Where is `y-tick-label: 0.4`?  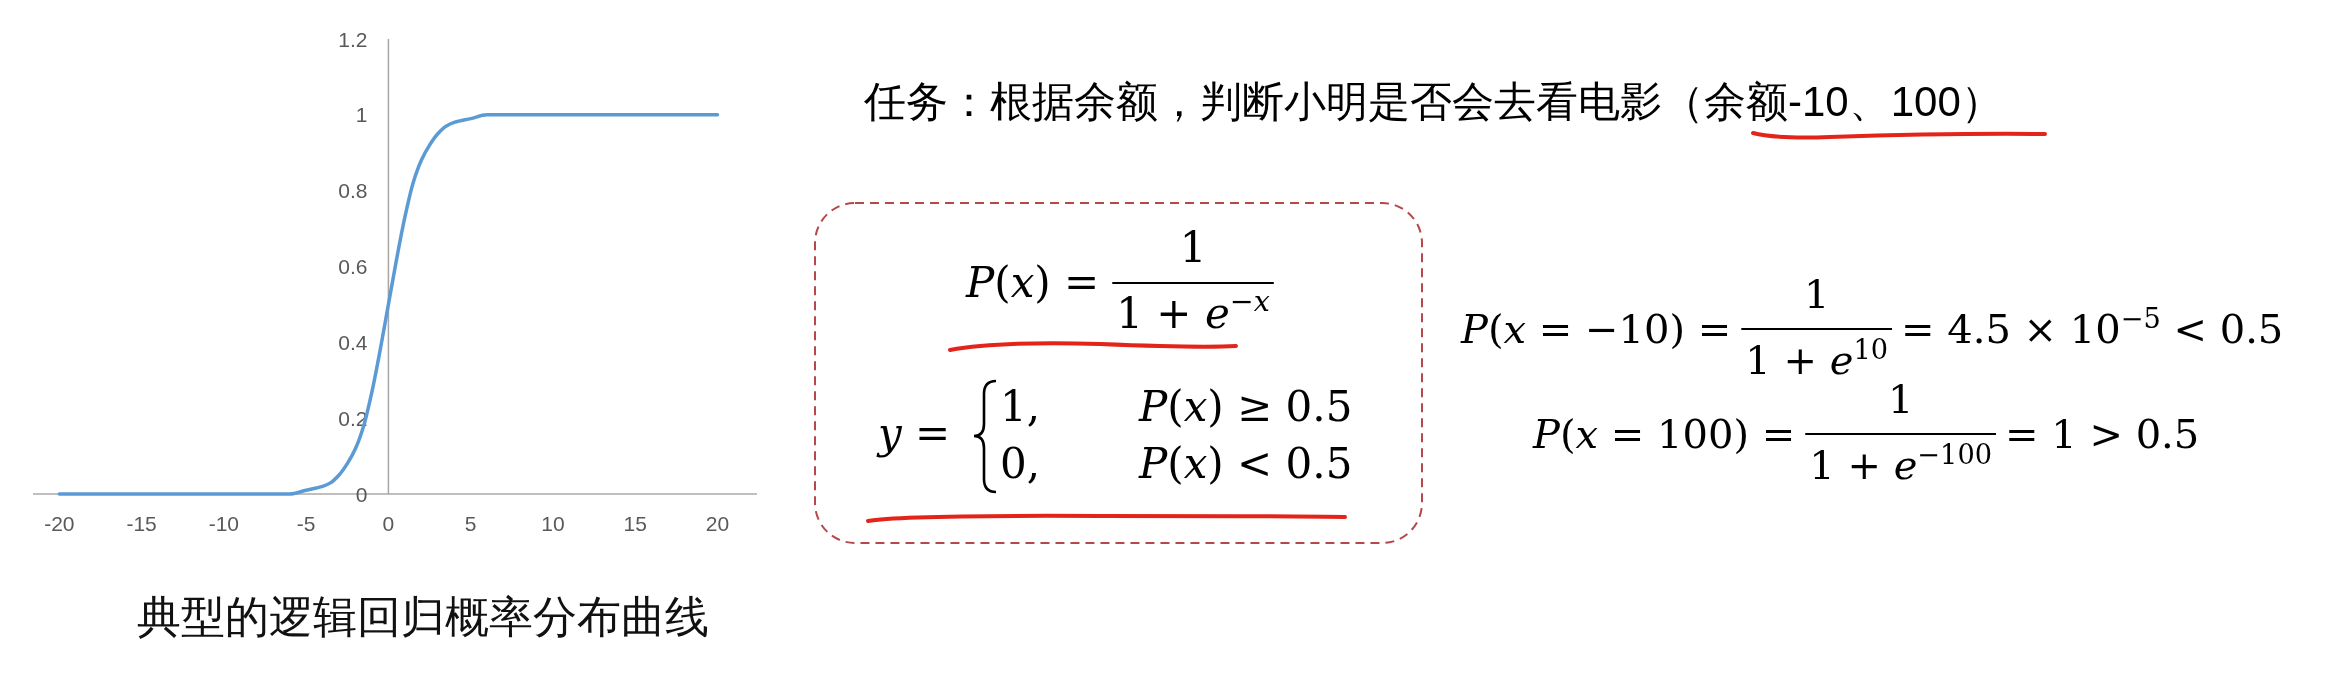
y-tick-label: 0.4 is located at coordinates (353, 342).